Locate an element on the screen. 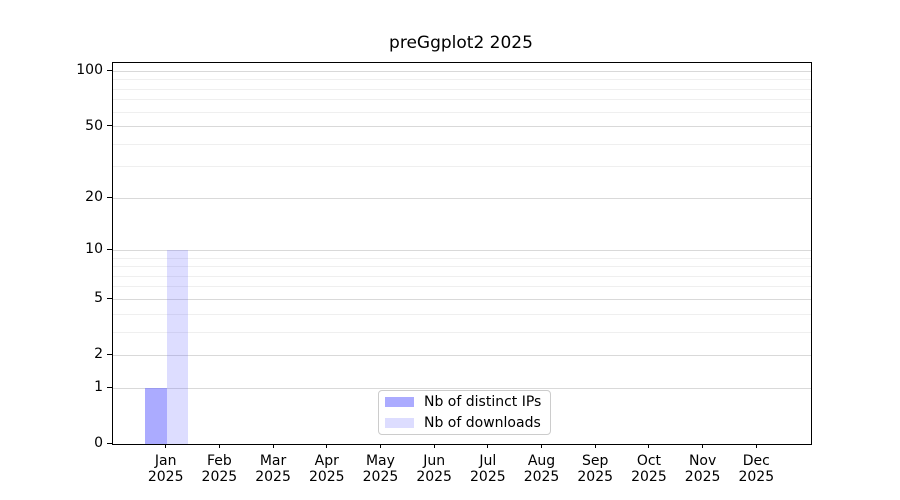 The height and width of the screenshot is (500, 900). y-tick-label: 20 is located at coordinates (94, 197).